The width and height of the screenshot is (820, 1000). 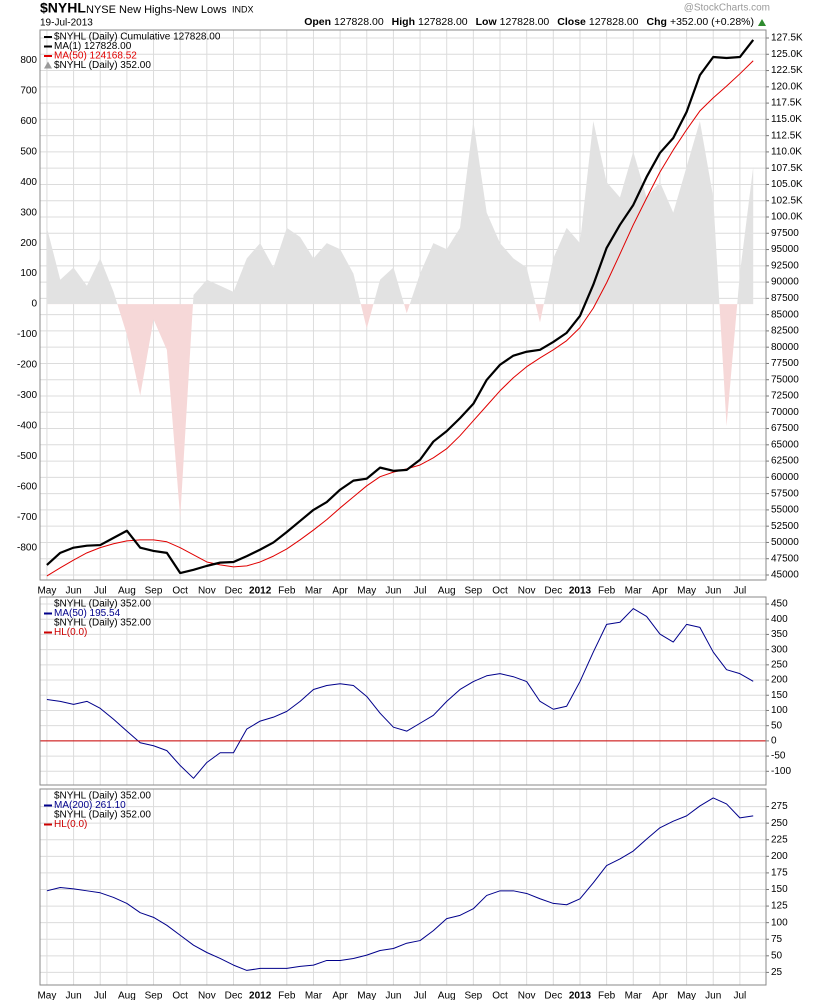 What do you see at coordinates (785, 542) in the screenshot?
I see `y2-tick-label: 50000` at bounding box center [785, 542].